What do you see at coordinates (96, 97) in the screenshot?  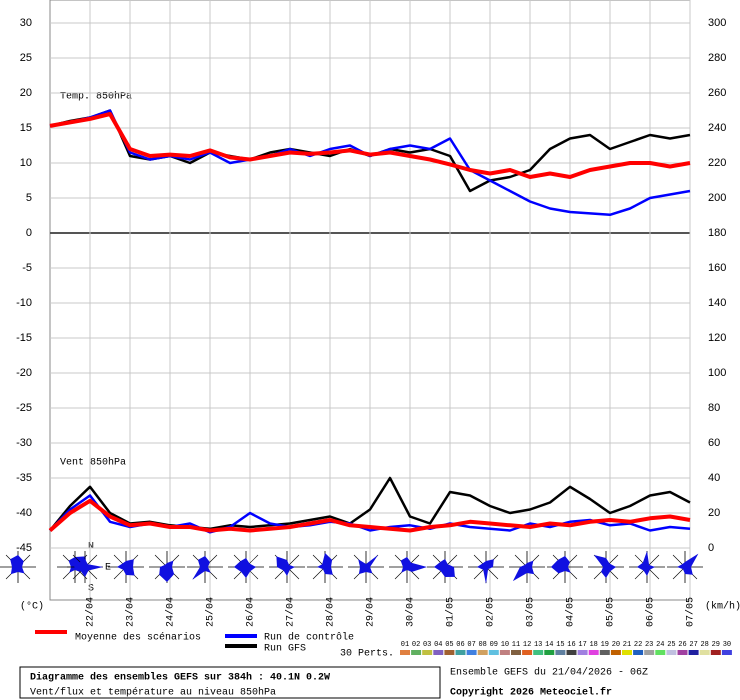 I see `temp-label: Temp. 850hPa` at bounding box center [96, 97].